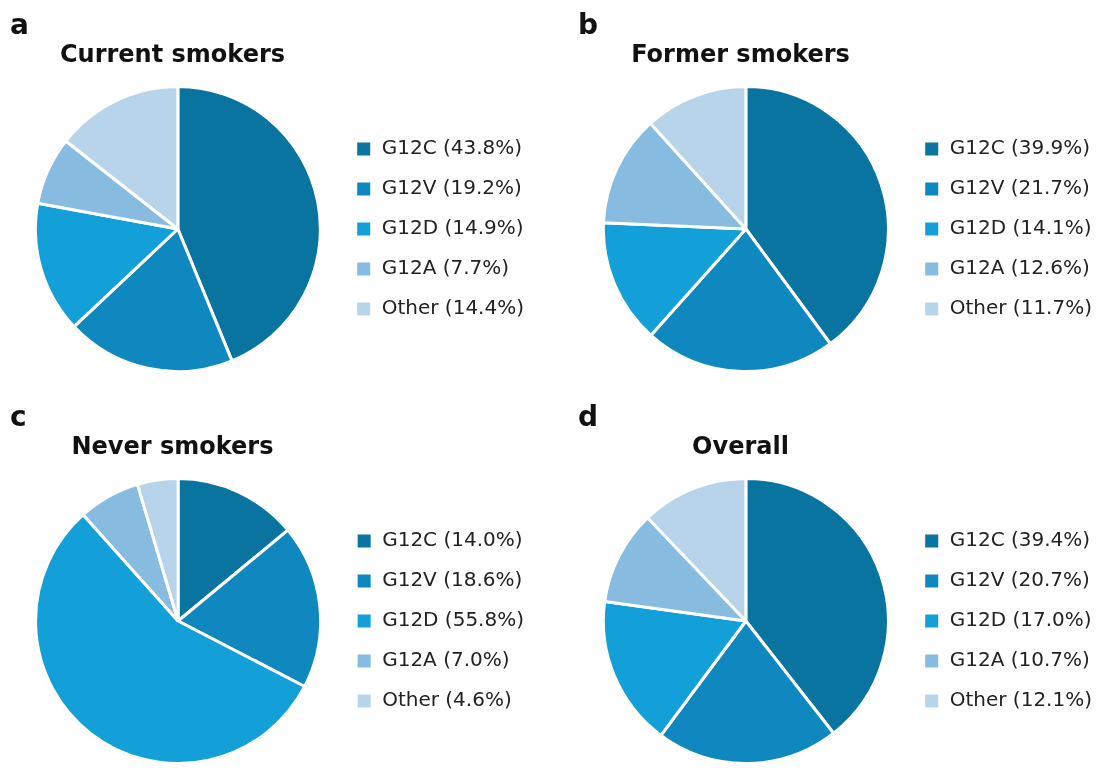 This screenshot has height=774, width=1106. Describe the element at coordinates (1019, 659) in the screenshot. I see `legend-label: G12A (10.7%)` at that location.